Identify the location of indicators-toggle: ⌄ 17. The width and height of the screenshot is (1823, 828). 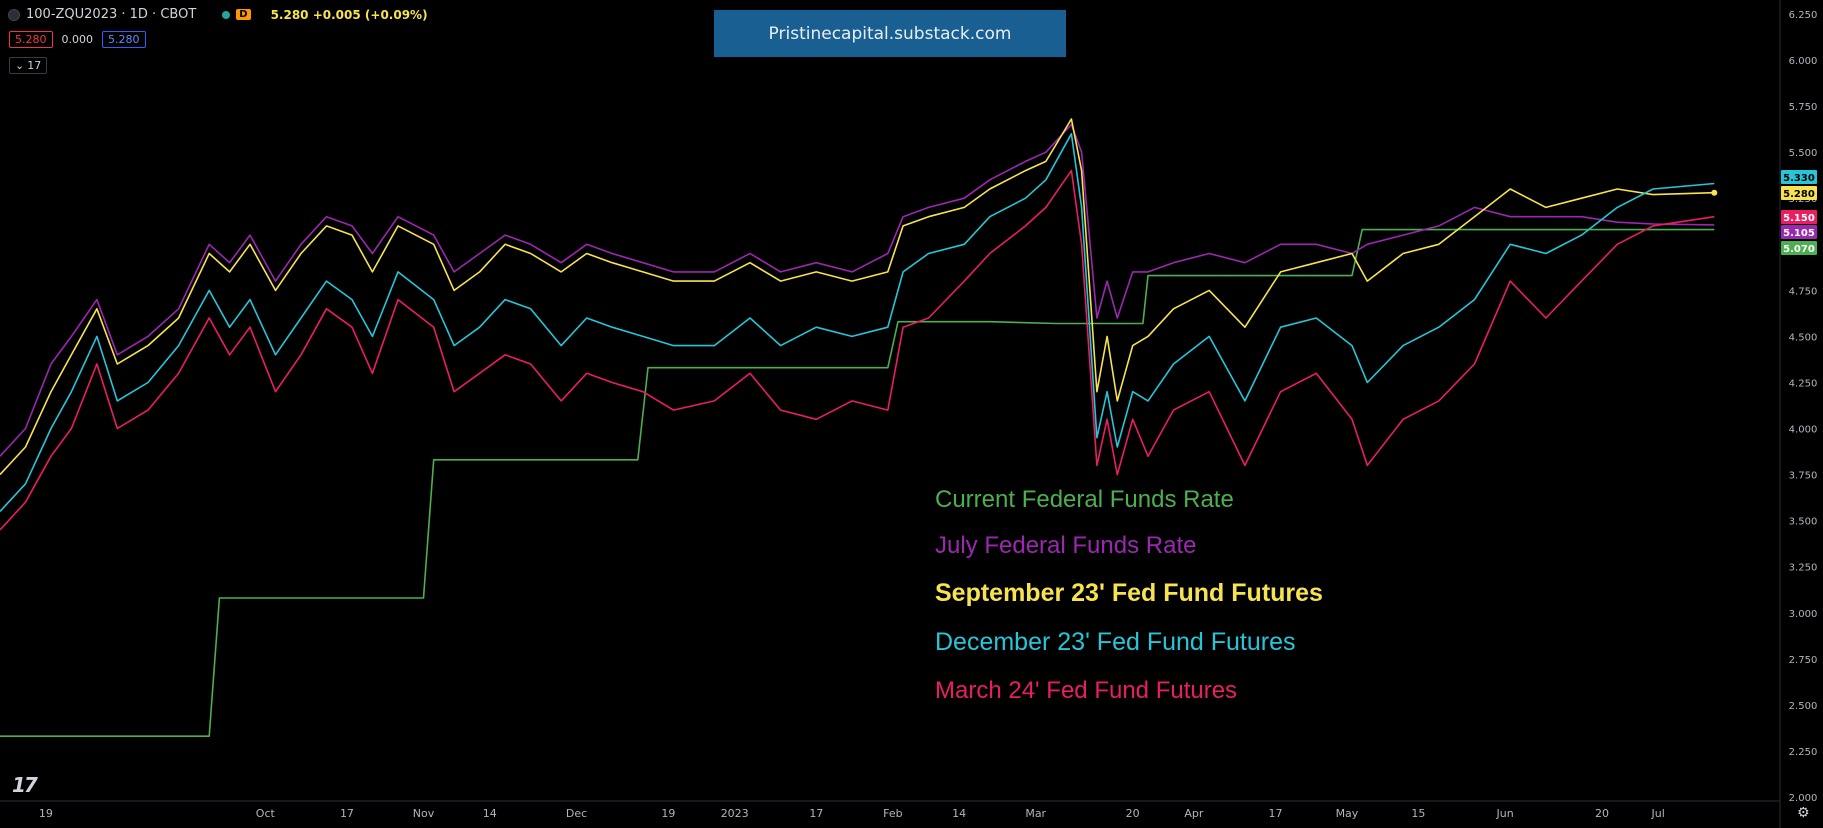
(28, 65).